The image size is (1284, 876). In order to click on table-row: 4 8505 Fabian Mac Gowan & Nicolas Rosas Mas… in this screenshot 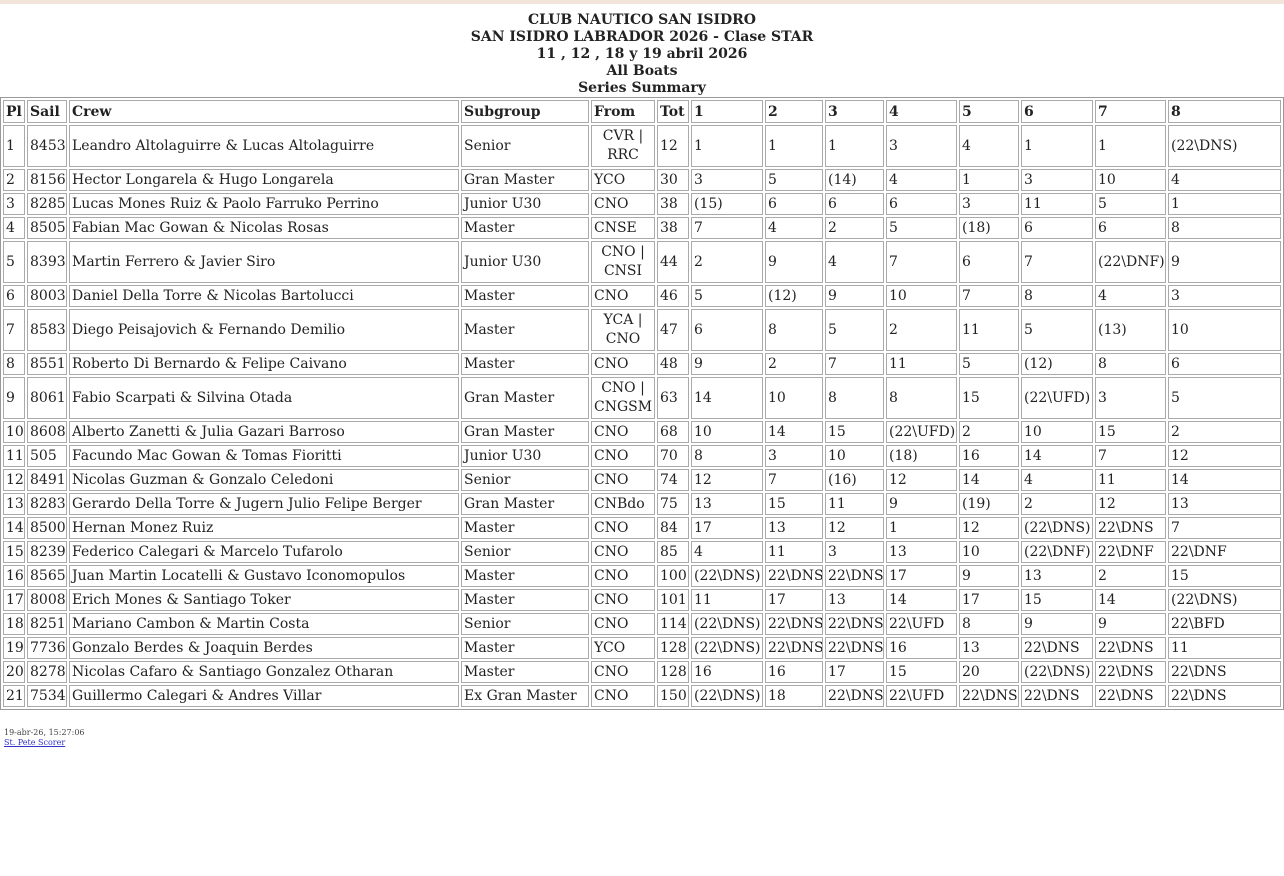, I will do `click(642, 228)`.